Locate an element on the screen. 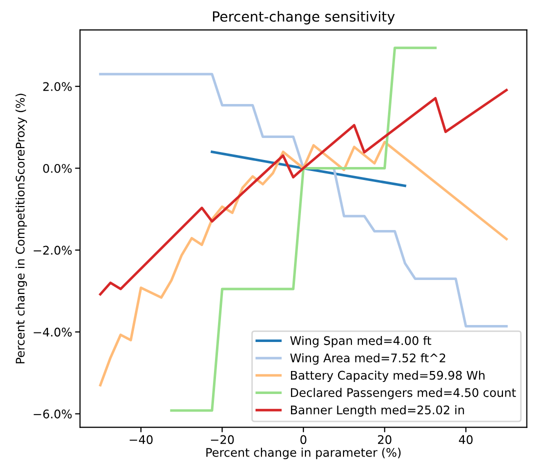 The image size is (537, 467). y-tick-label: 2.0% is located at coordinates (57, 87).